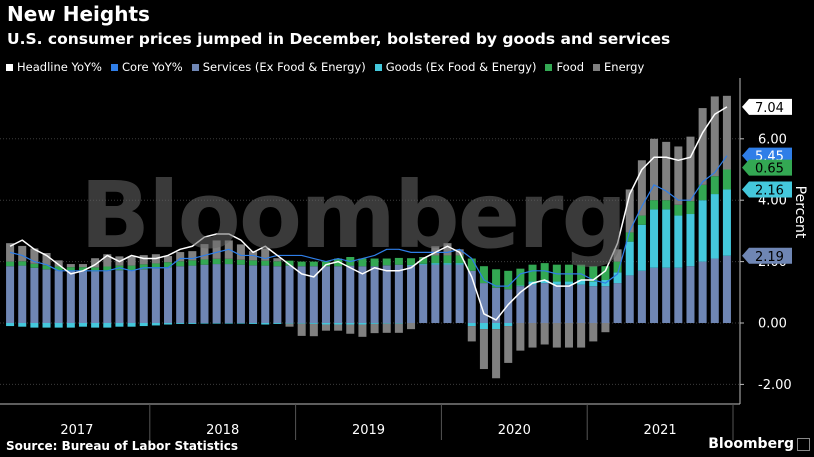 Image resolution: width=814 pixels, height=457 pixels. I want to click on end-label-headline: 7.04, so click(767, 107).